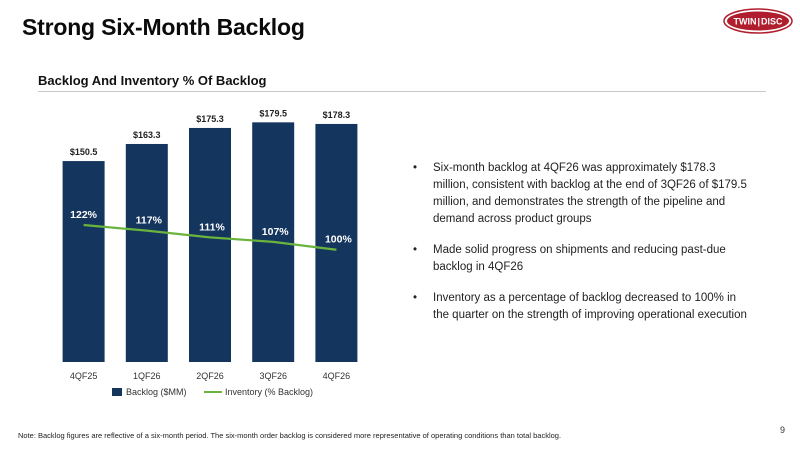 This screenshot has width=800, height=450. Describe the element at coordinates (212, 227) in the screenshot. I see `inventory-value-label: 111%` at that location.